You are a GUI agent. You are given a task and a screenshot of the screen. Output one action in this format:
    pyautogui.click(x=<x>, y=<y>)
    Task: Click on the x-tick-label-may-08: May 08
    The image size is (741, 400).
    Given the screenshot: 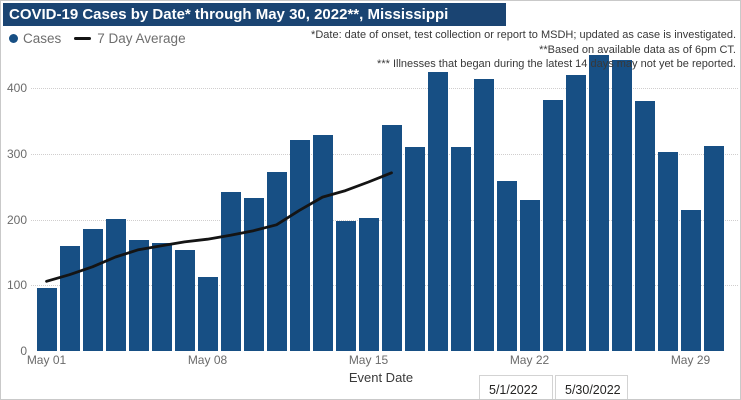 What is the action you would take?
    pyautogui.click(x=207, y=360)
    